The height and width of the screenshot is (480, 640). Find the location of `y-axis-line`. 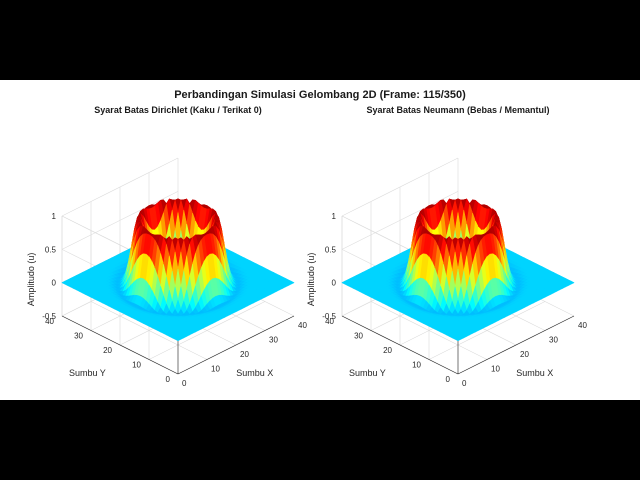

y-axis-line is located at coordinates (120, 345).